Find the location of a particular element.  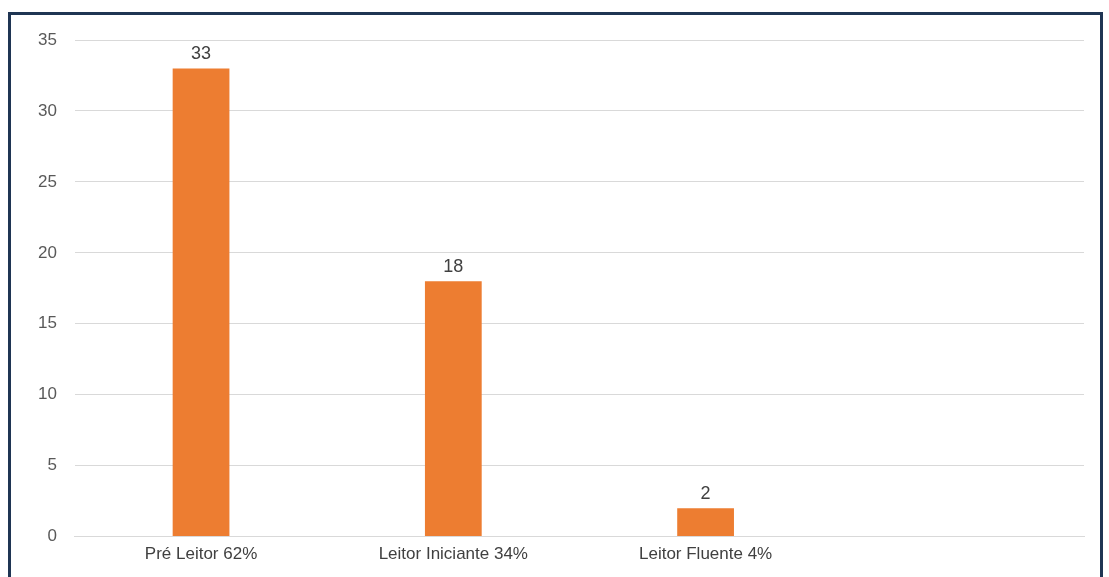

y-tick-label: 10 is located at coordinates (47, 394).